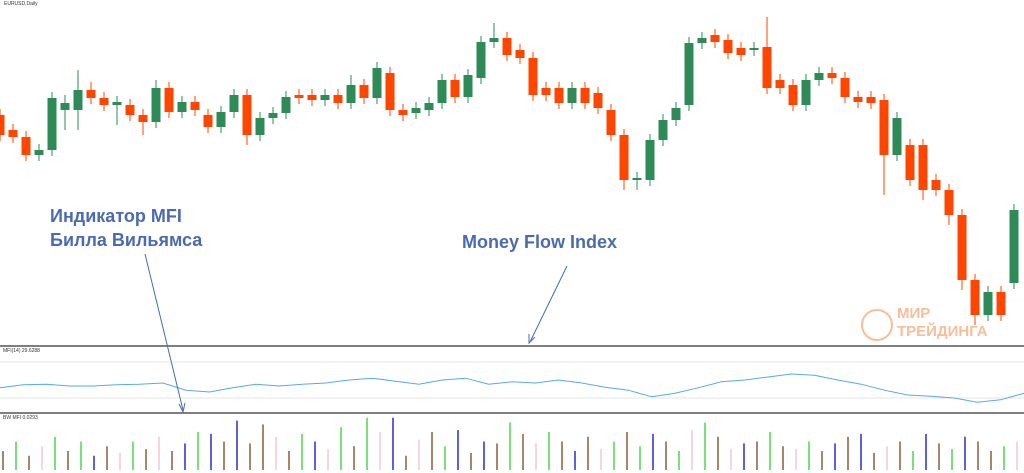 The image size is (1024, 473). What do you see at coordinates (512, 388) in the screenshot?
I see `mfi-line` at bounding box center [512, 388].